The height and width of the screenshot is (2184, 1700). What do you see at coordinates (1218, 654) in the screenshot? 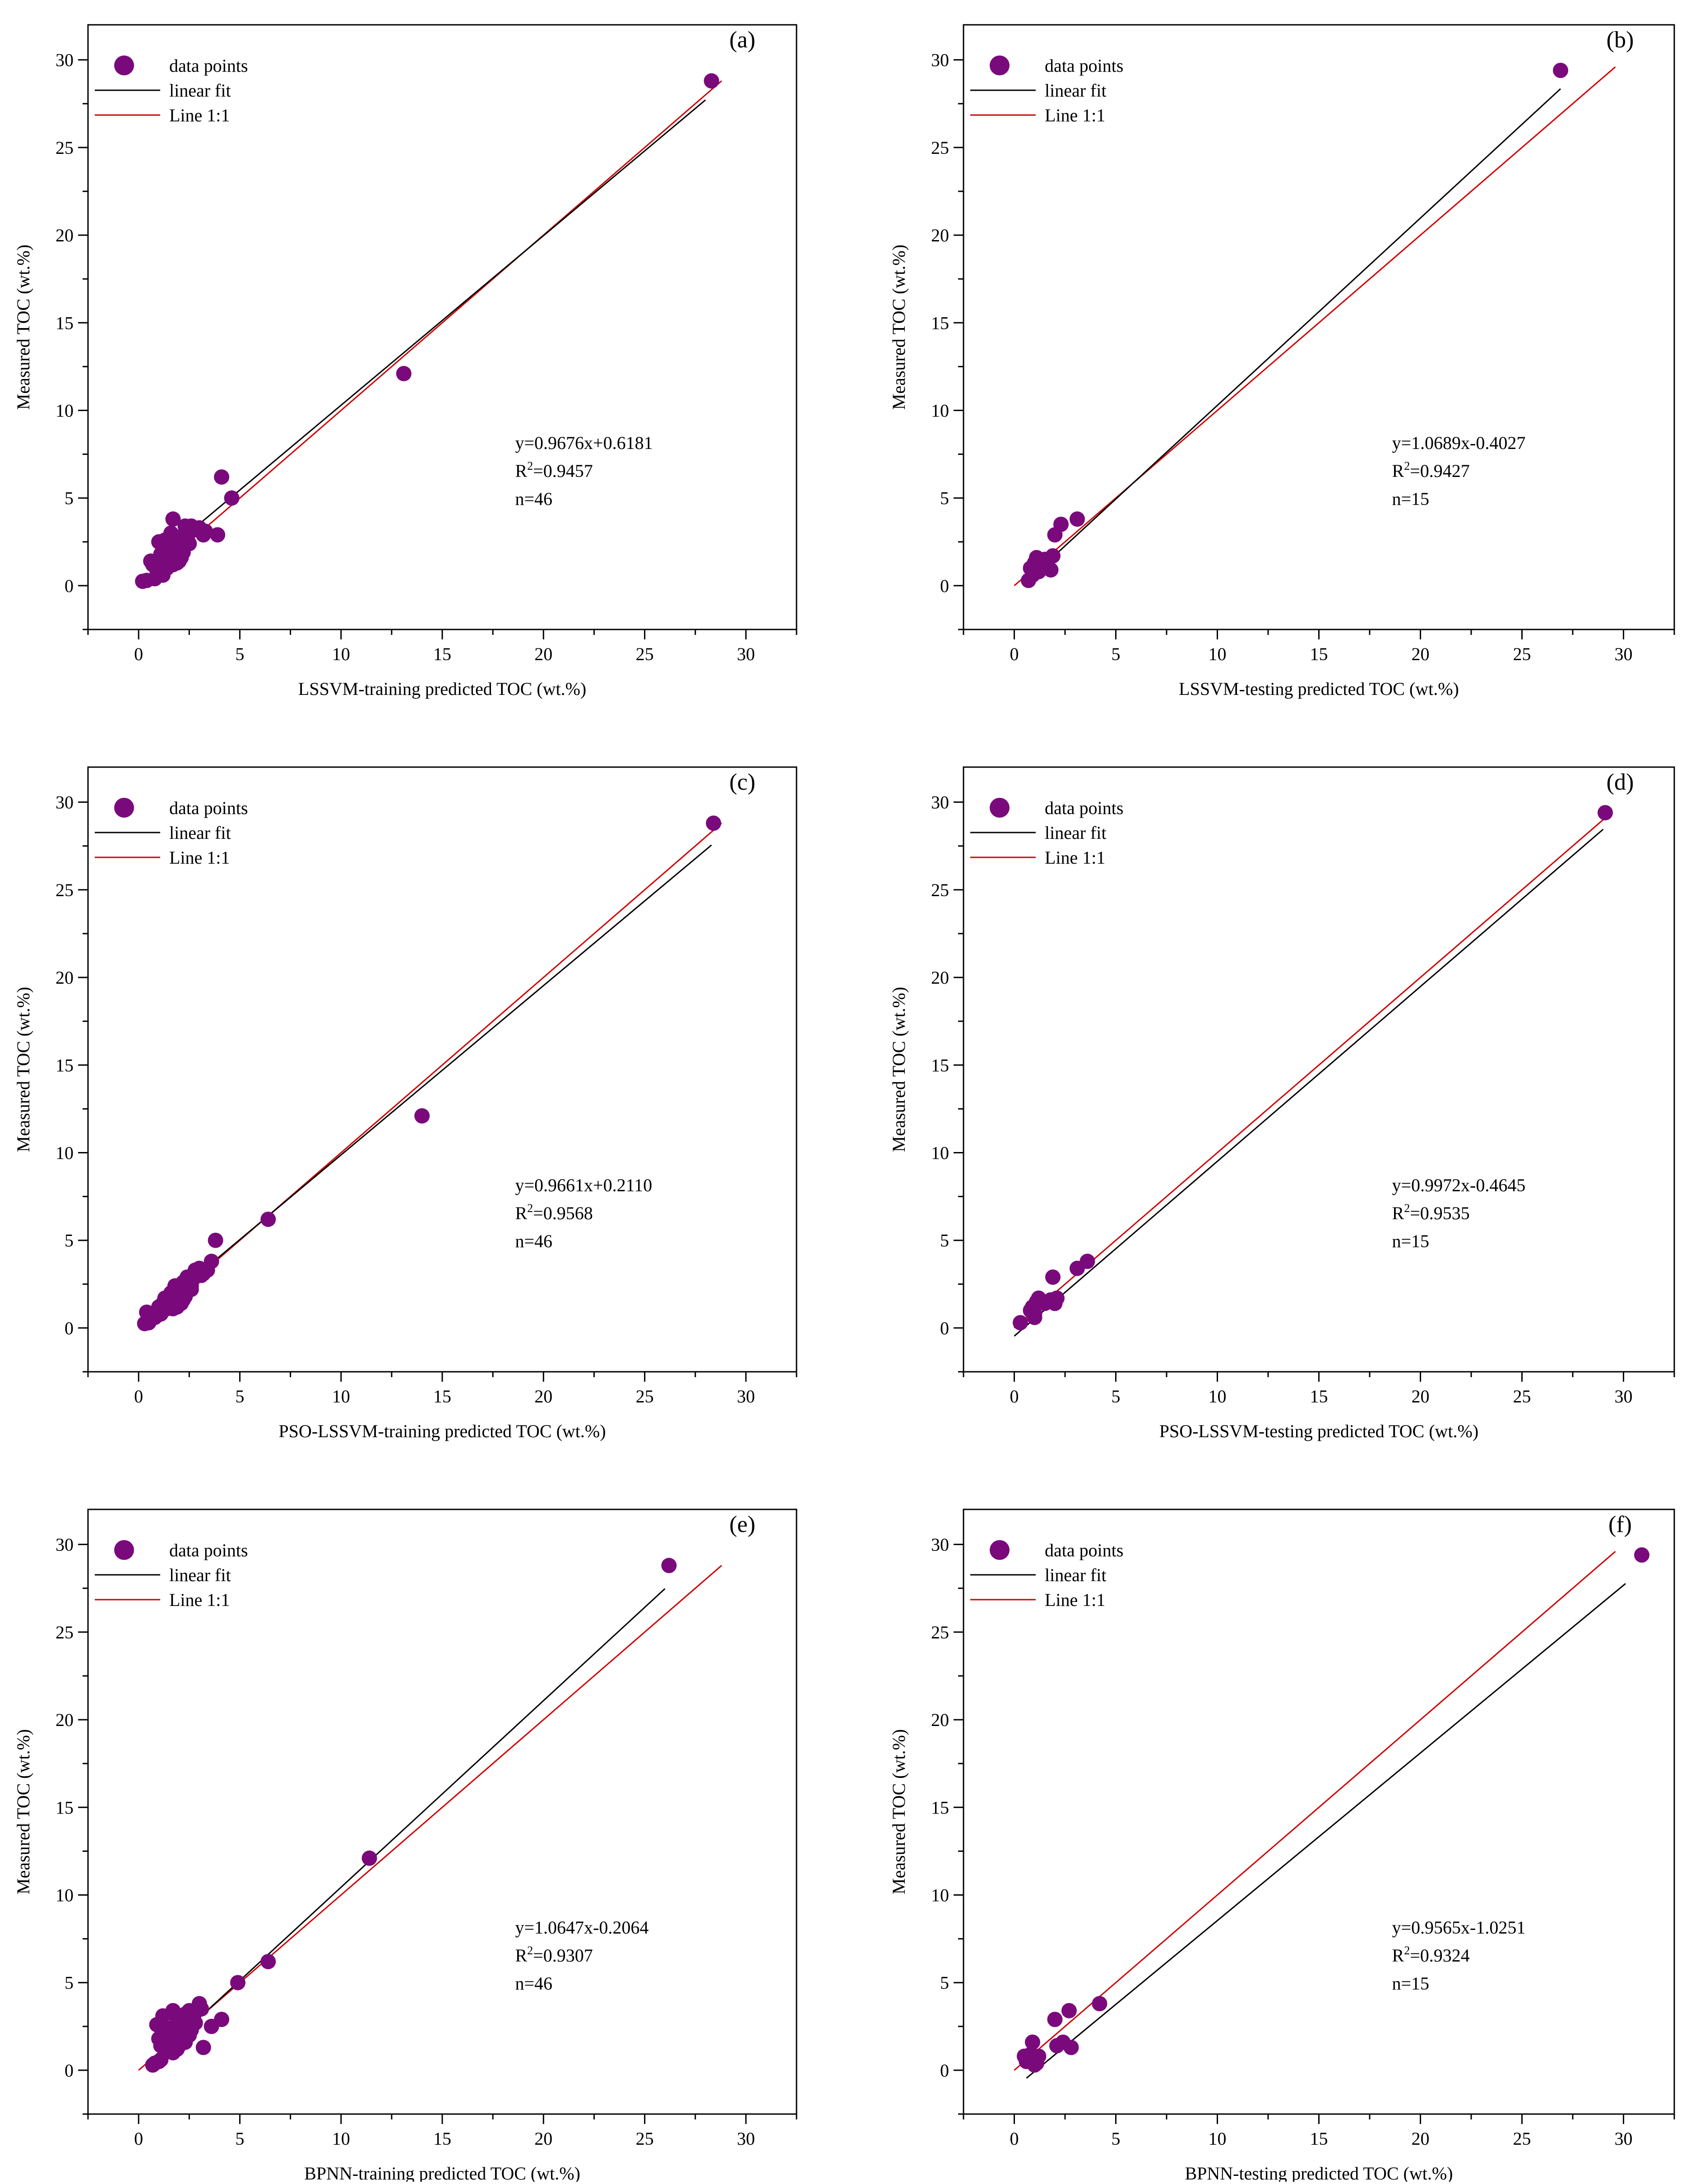
I see `x-tick-label: 10` at bounding box center [1218, 654].